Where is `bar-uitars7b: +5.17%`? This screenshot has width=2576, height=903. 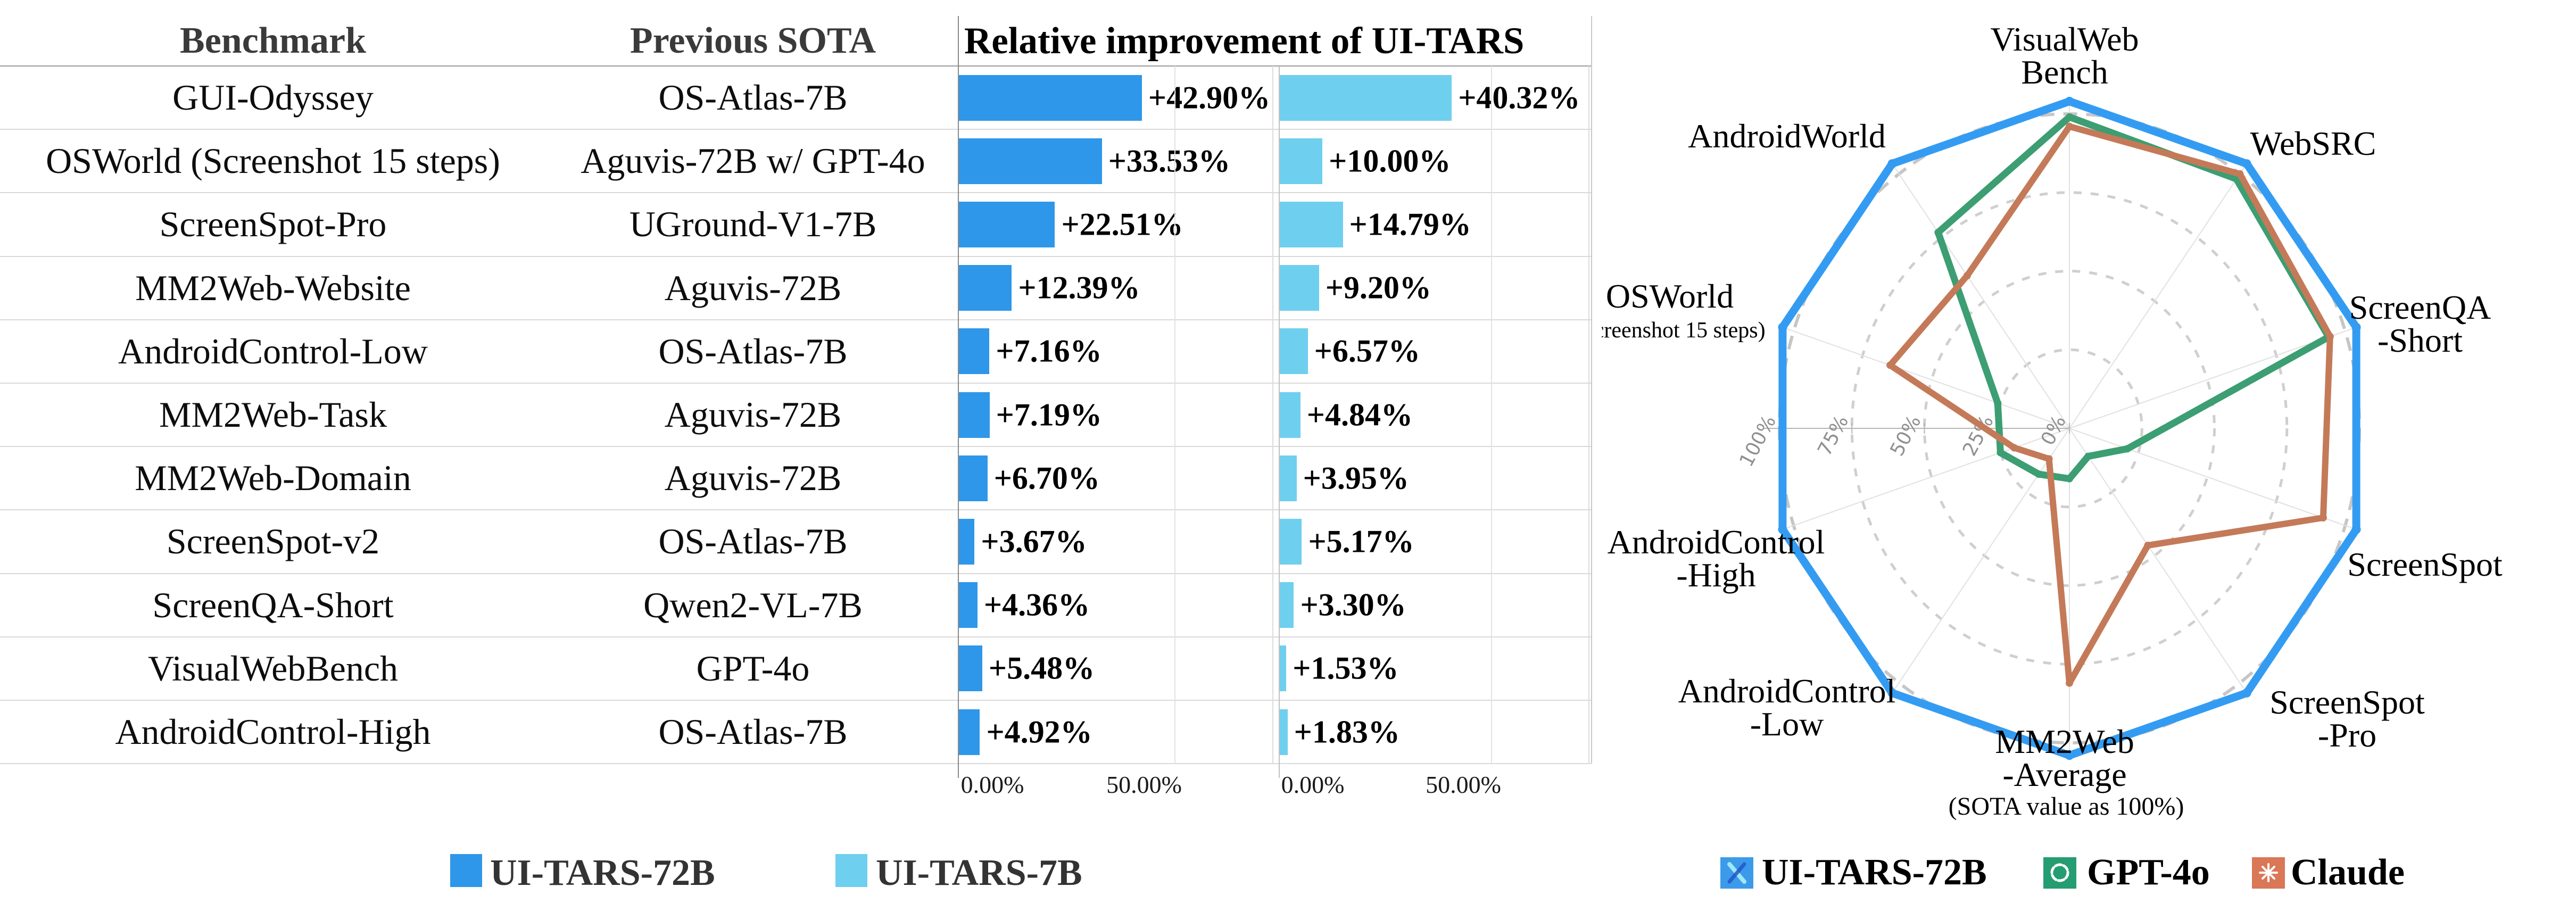 bar-uitars7b: +5.17% is located at coordinates (1347, 541).